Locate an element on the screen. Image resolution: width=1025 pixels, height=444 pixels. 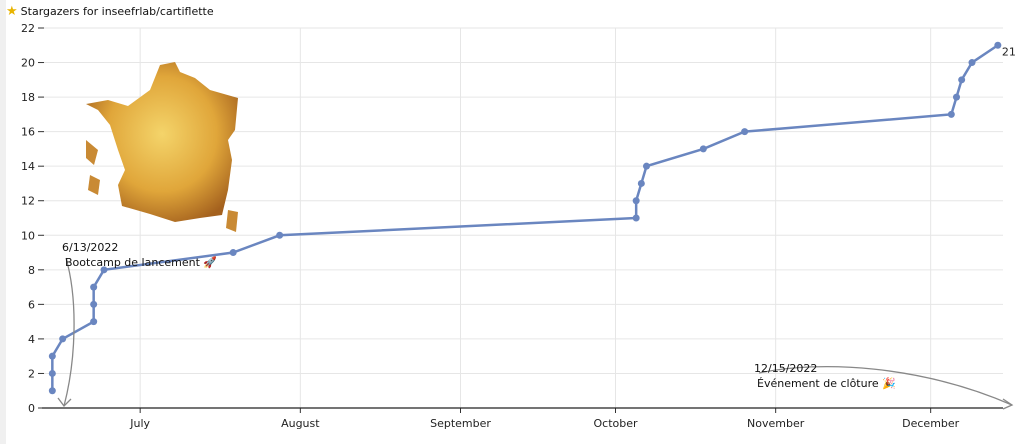
end-value-label: 21 is located at coordinates (1009, 51).